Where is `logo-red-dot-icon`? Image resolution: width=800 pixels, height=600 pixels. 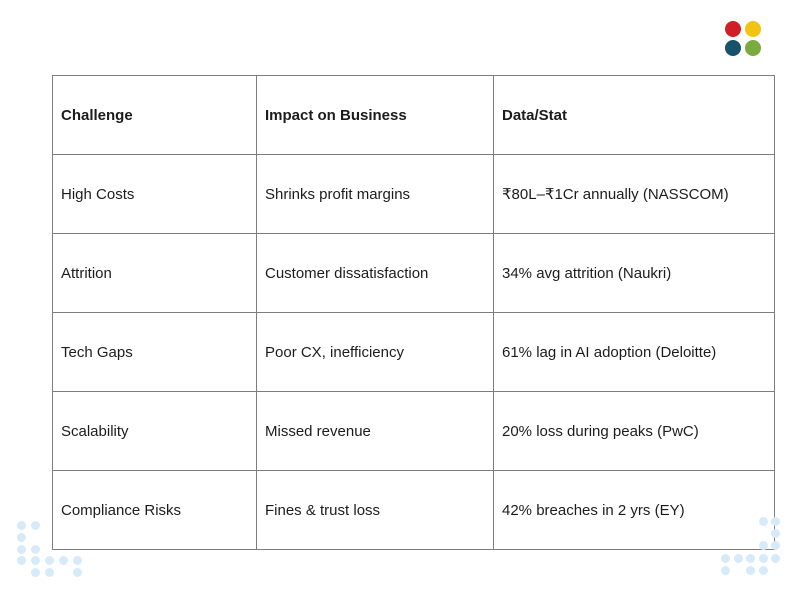
logo-red-dot-icon is located at coordinates (733, 29).